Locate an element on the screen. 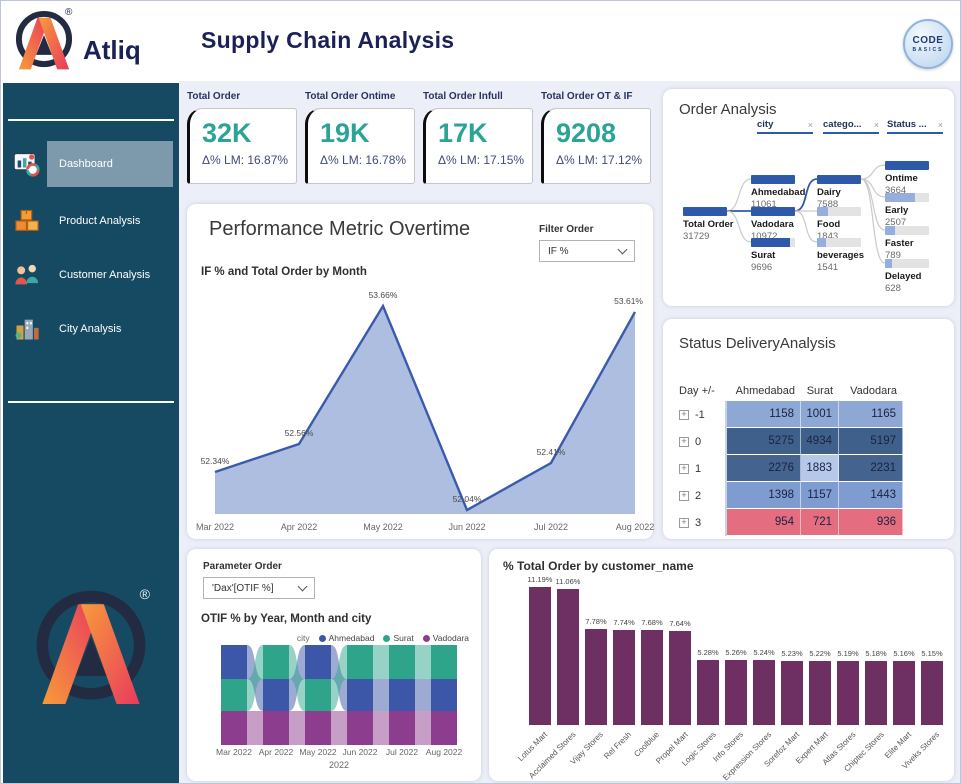  tree-node-value: 7588 is located at coordinates (828, 204).